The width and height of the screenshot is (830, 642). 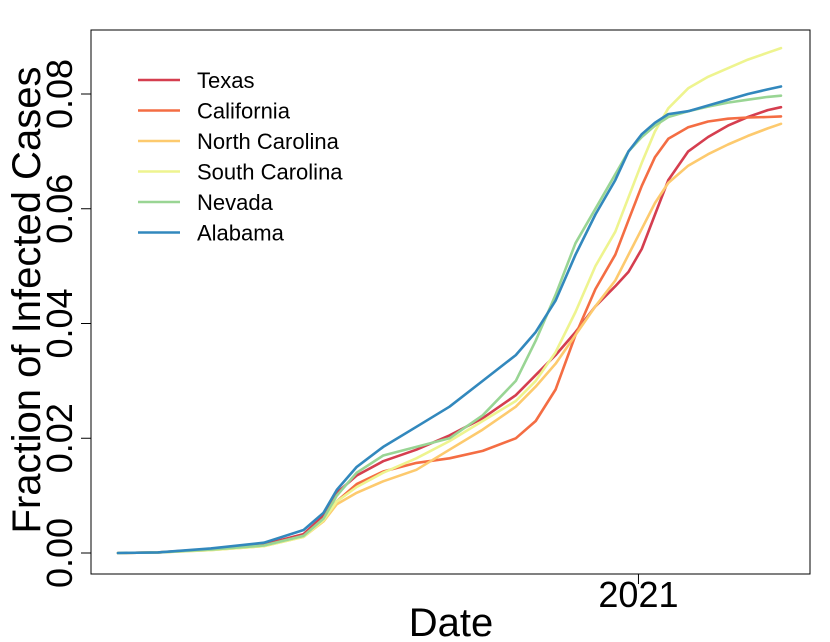 What do you see at coordinates (235, 202) in the screenshot?
I see `legend-label: Nevada` at bounding box center [235, 202].